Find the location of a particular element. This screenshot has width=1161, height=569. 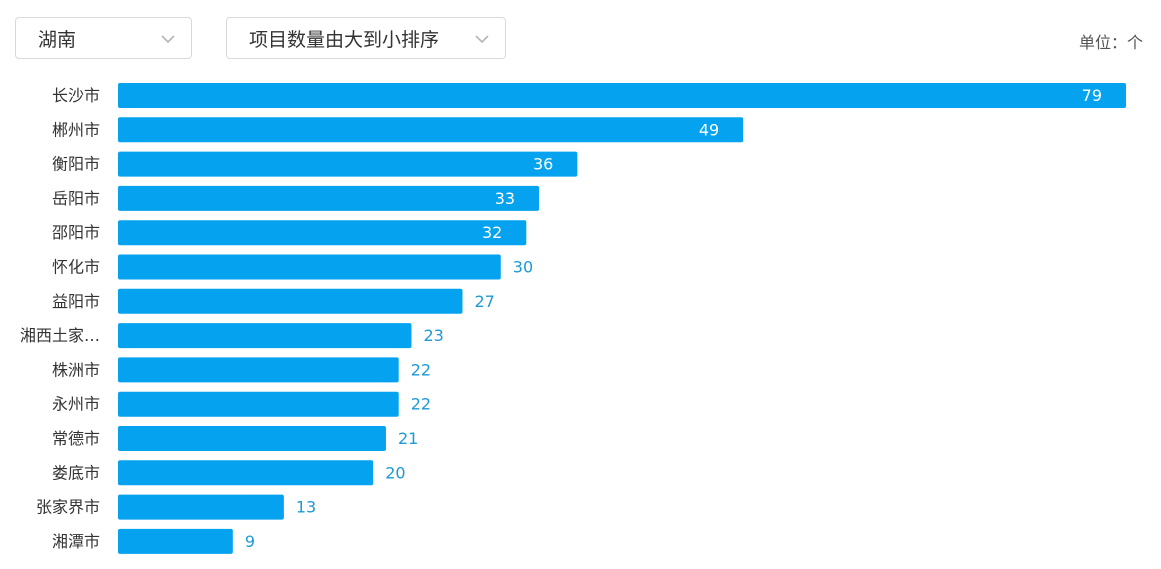

data-label: 79 is located at coordinates (1092, 95).